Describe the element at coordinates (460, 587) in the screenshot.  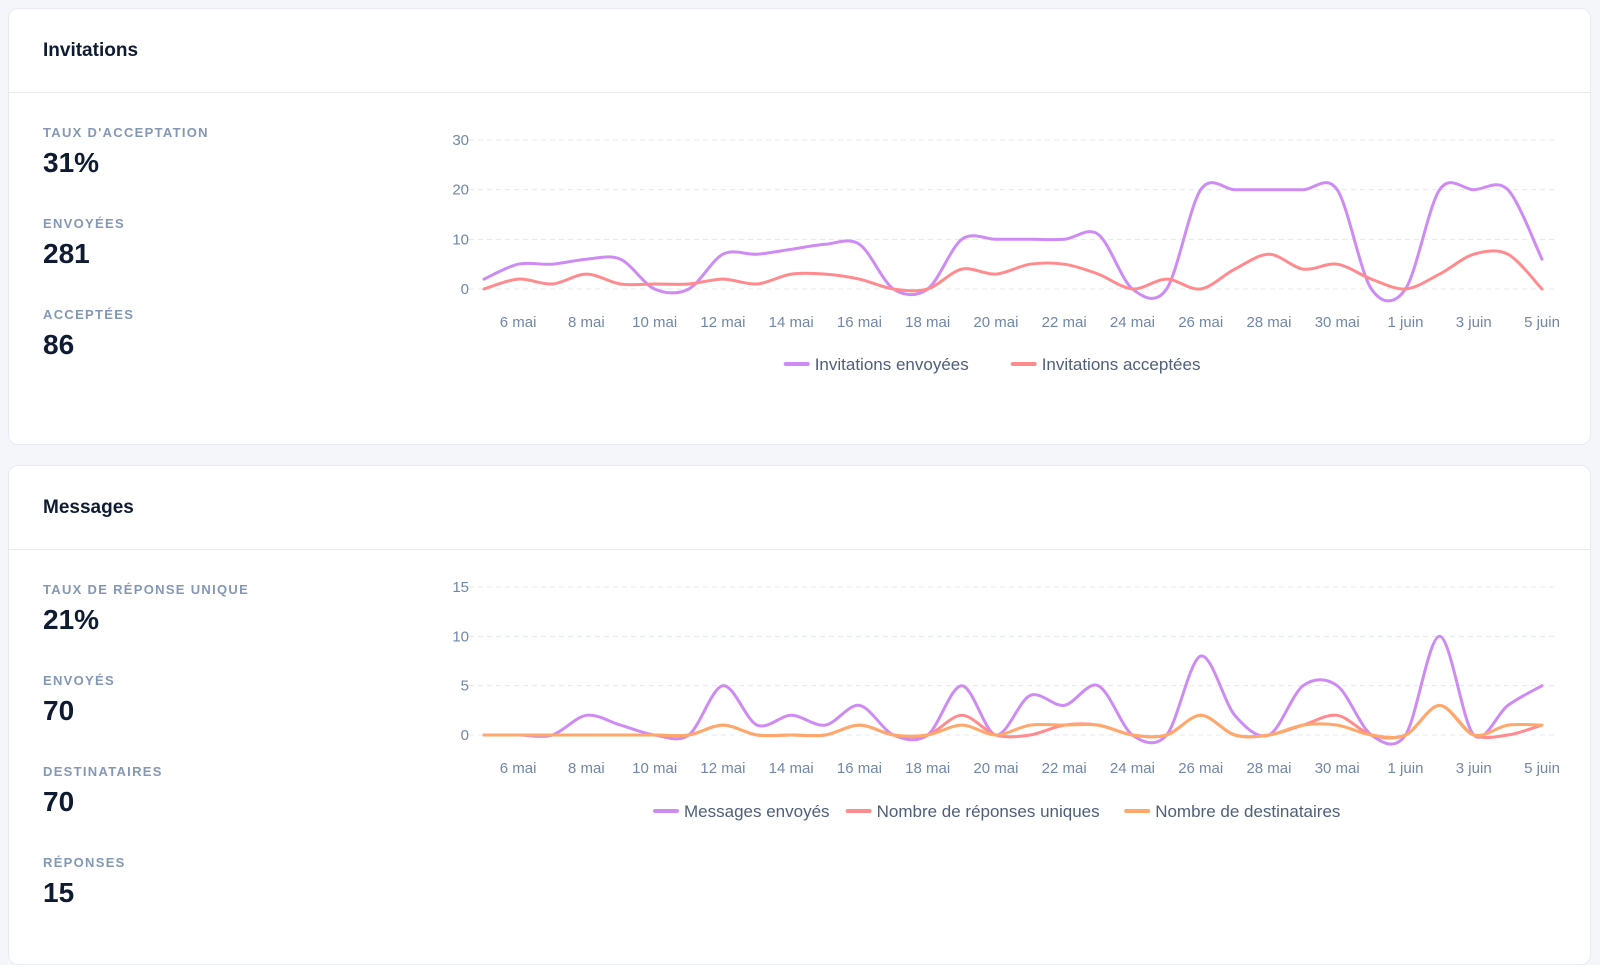
I see `y-tick-label: 15` at that location.